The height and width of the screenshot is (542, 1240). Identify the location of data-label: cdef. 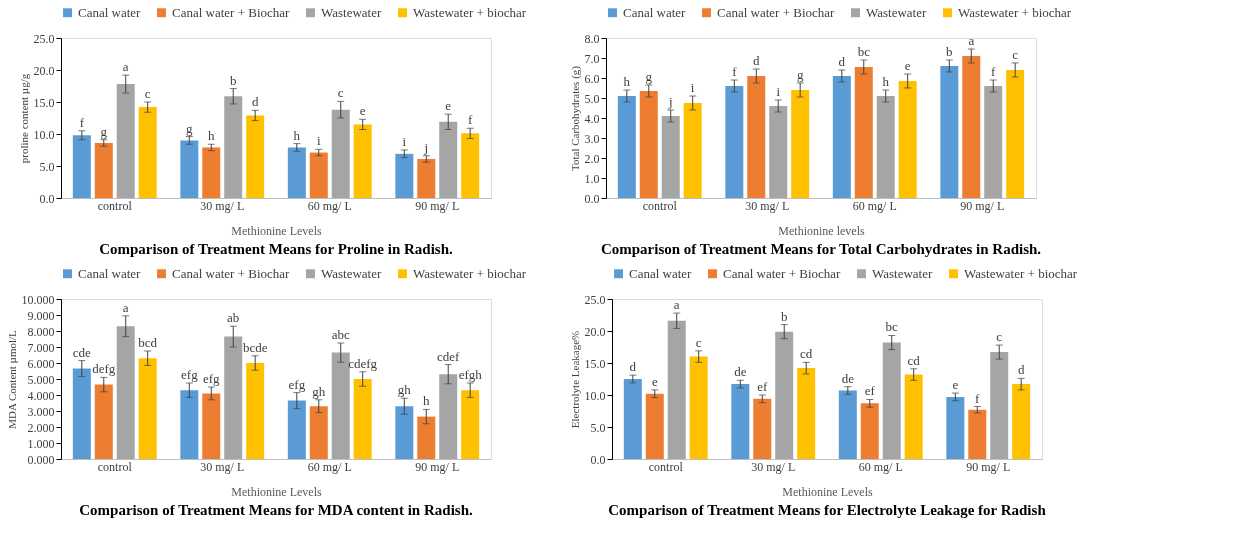
(449, 356).